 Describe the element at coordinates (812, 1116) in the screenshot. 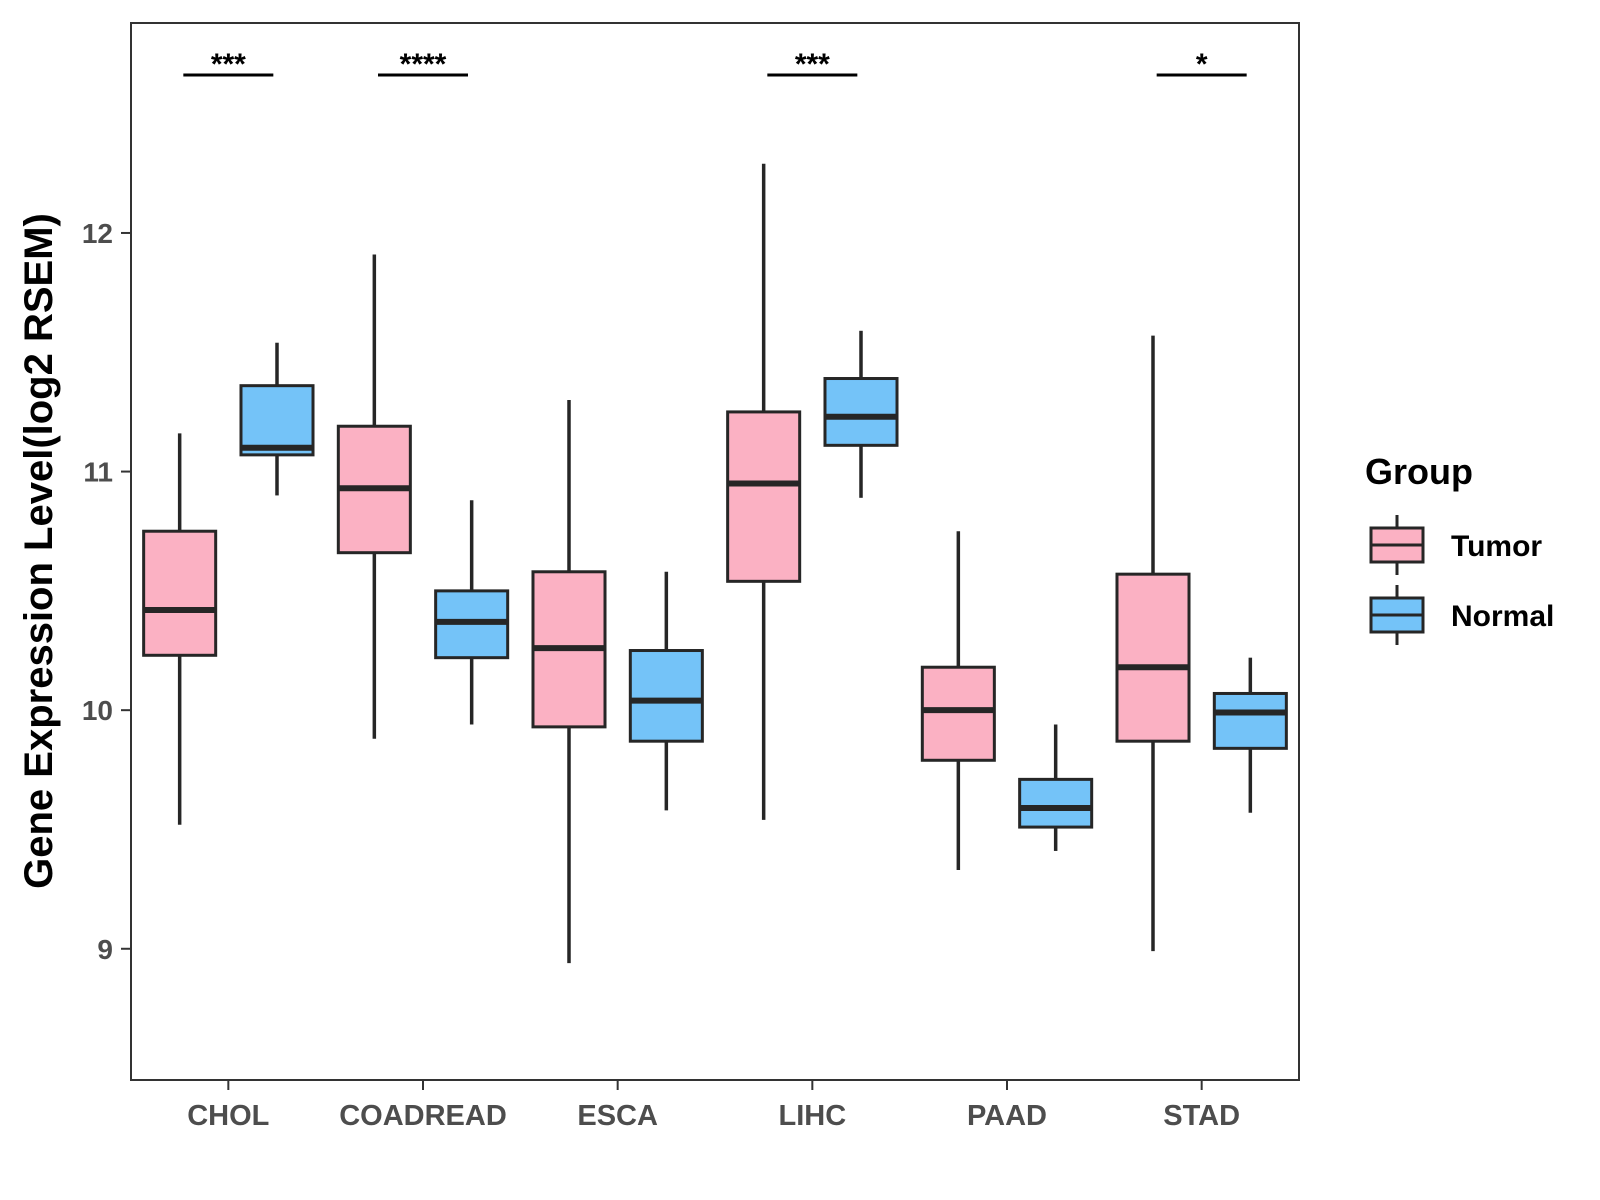

I see `x-tick-label: LIHC` at that location.